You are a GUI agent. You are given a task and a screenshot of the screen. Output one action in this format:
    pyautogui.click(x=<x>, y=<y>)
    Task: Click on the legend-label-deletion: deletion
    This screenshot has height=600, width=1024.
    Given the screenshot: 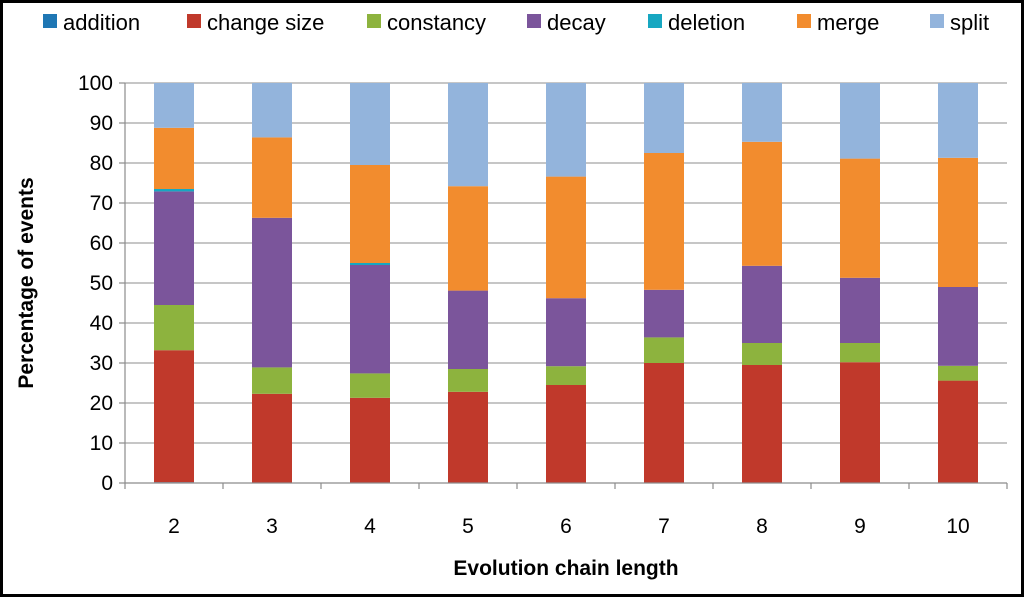 What is the action you would take?
    pyautogui.click(x=706, y=22)
    